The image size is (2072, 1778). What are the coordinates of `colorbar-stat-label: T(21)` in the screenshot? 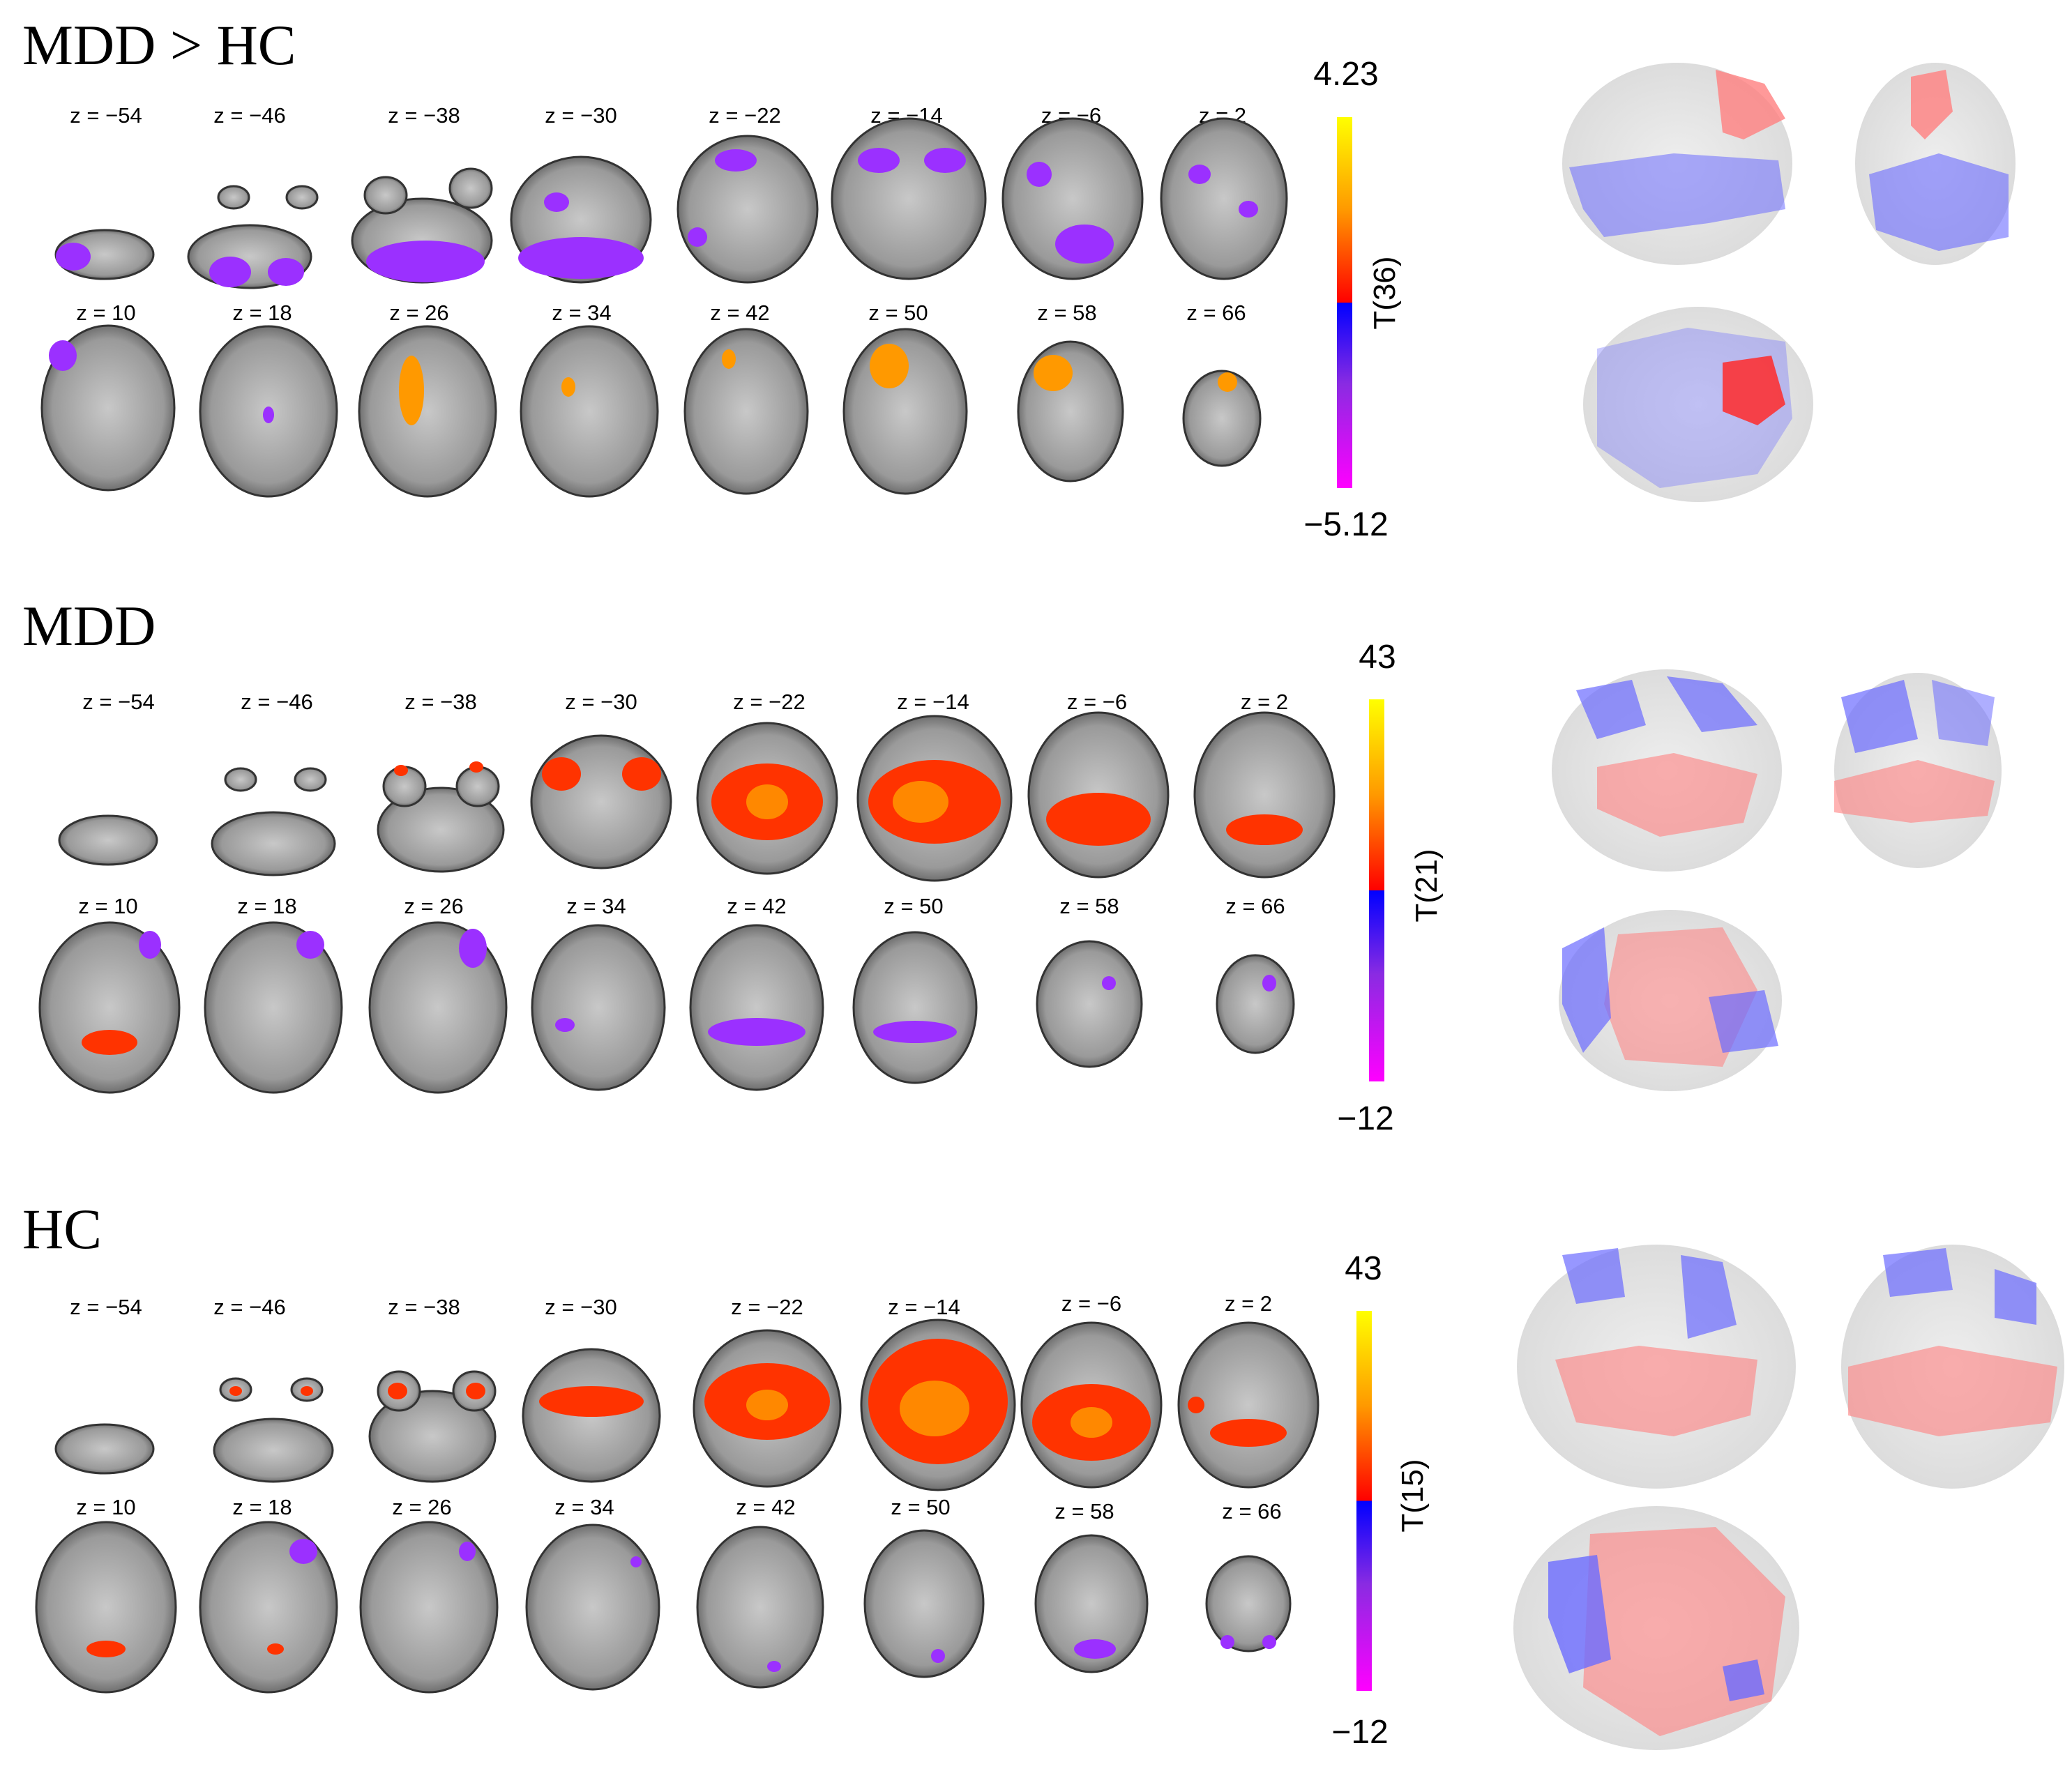 It's located at (1426, 886).